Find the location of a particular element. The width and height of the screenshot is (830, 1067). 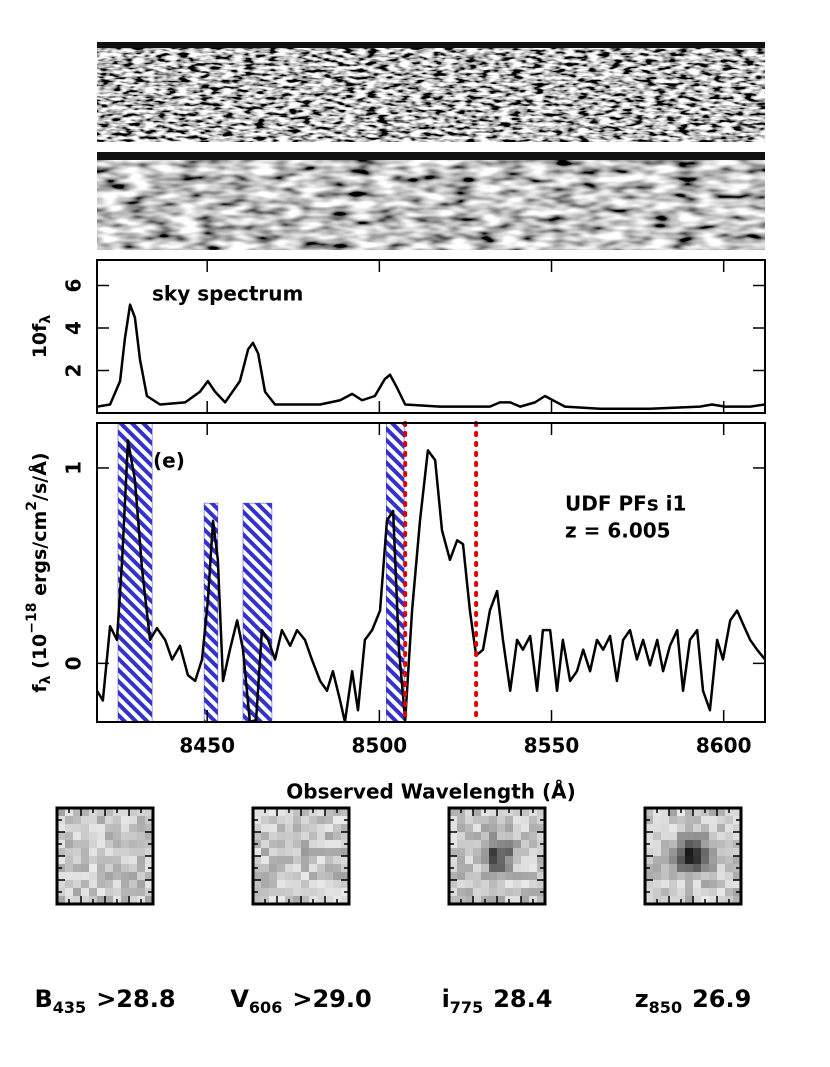

image-stamp is located at coordinates (301, 856).